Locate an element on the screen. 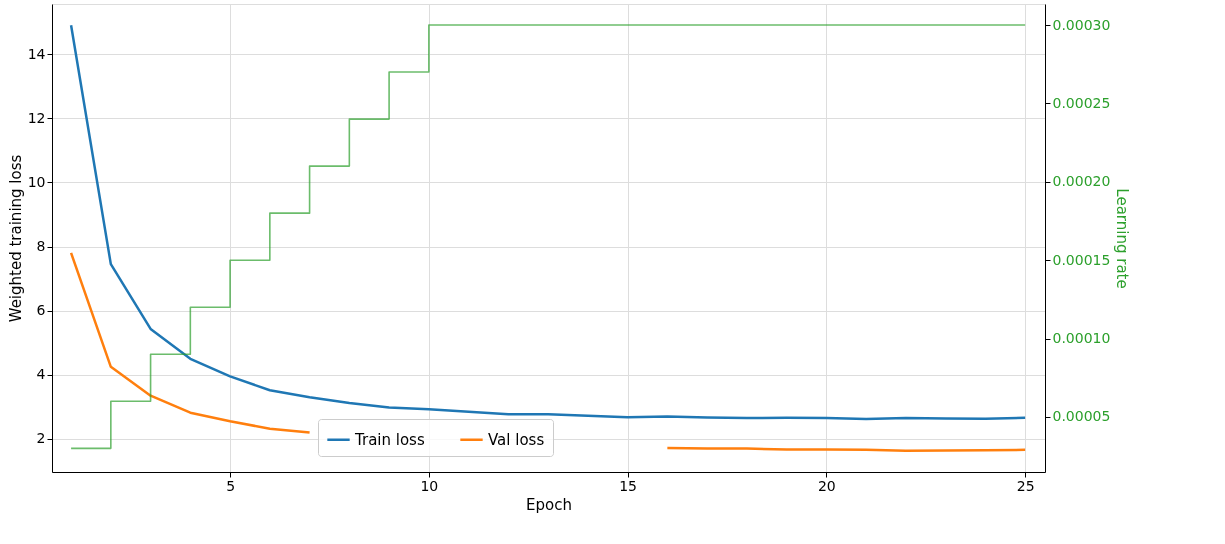 This screenshot has height=544, width=1225. legend-label: Train loss is located at coordinates (389, 439).